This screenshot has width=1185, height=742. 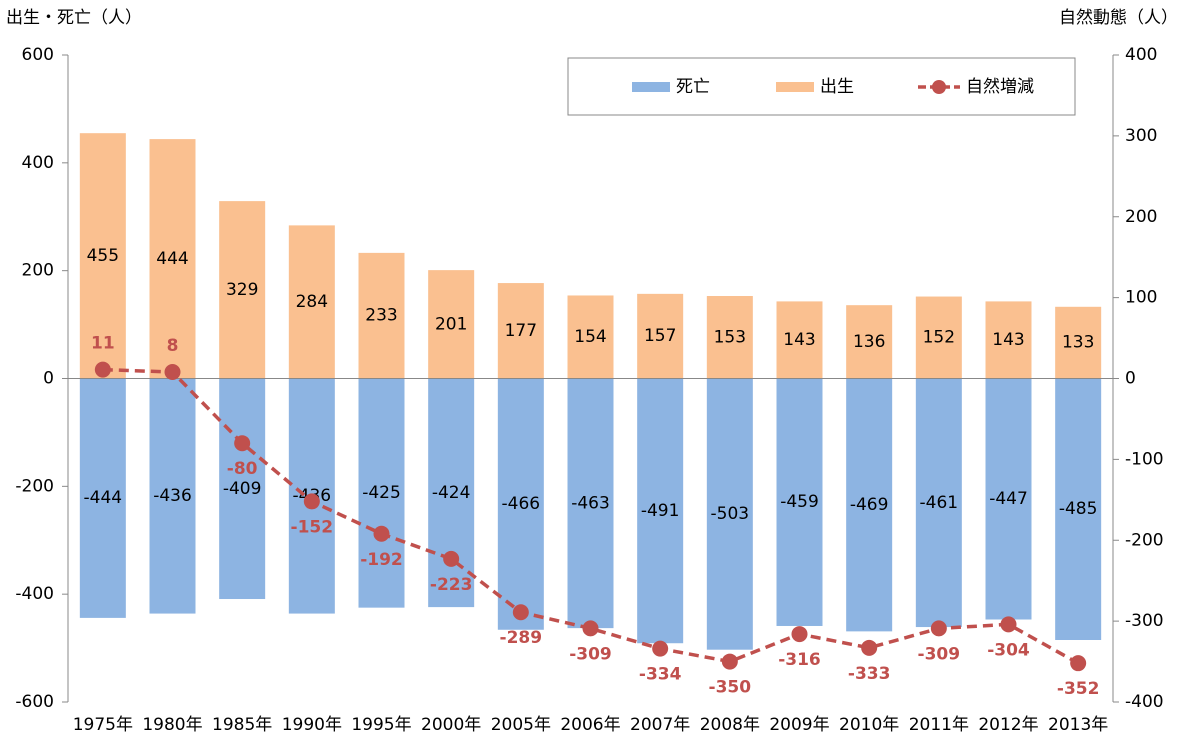 What do you see at coordinates (869, 674) in the screenshot?
I see `data-label: -333` at bounding box center [869, 674].